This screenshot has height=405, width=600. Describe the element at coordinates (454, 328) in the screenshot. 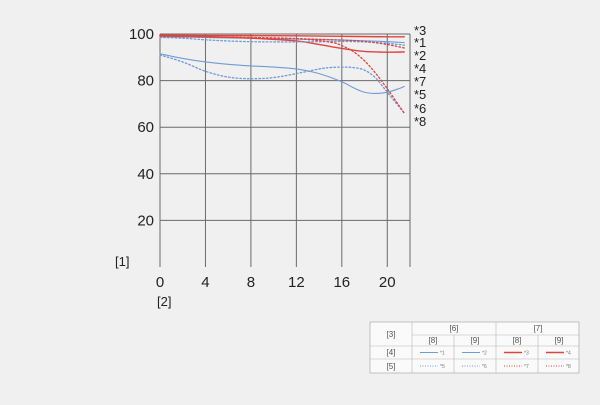

I see `legend-group-a: [6]` at that location.